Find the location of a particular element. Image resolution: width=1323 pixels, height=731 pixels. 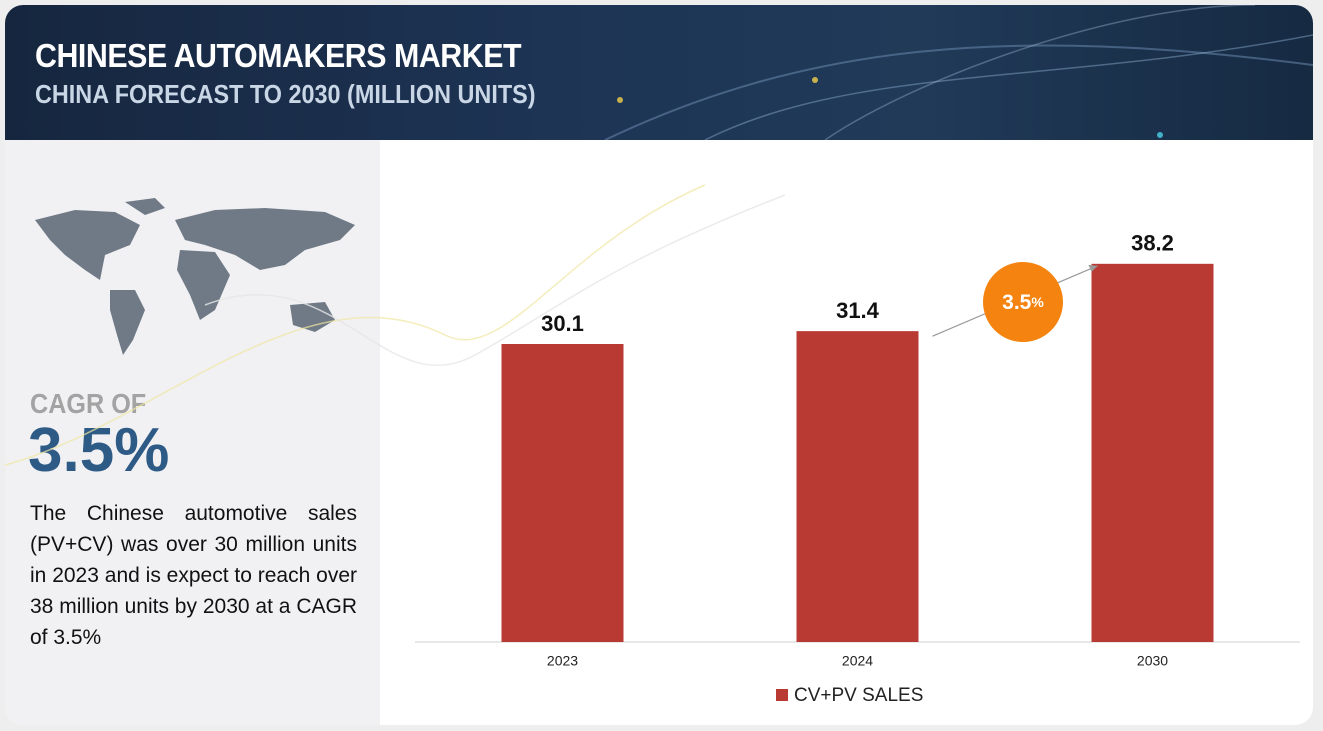

x-tick-label: 2030 is located at coordinates (1152, 661).